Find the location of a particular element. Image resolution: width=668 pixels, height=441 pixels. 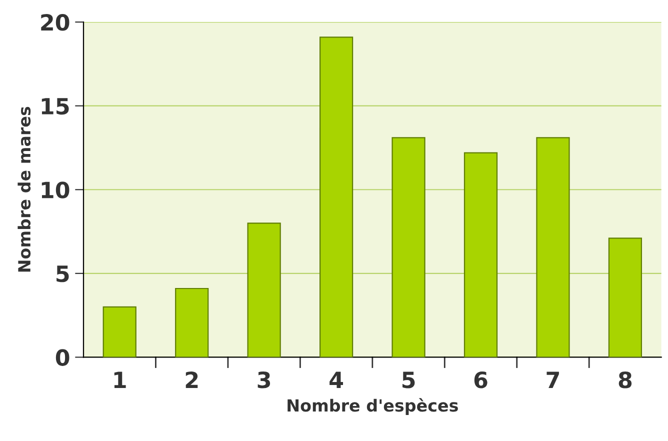

x-axis-title: Nombre d'espèces is located at coordinates (373, 406).